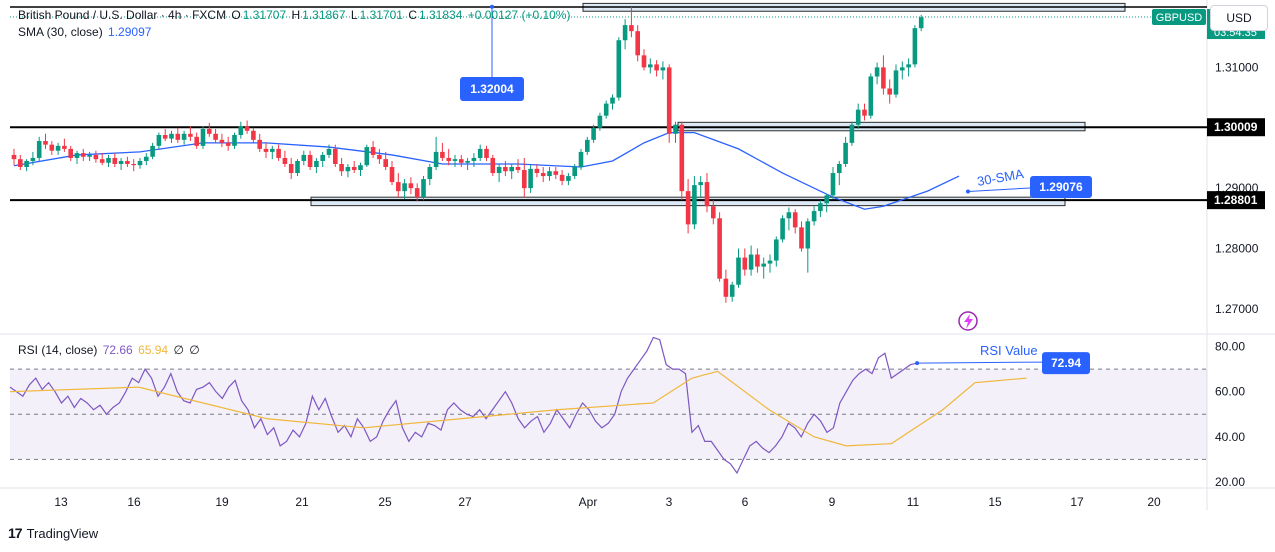 The height and width of the screenshot is (552, 1275). I want to click on time-axis-tick: 17, so click(1077, 502).